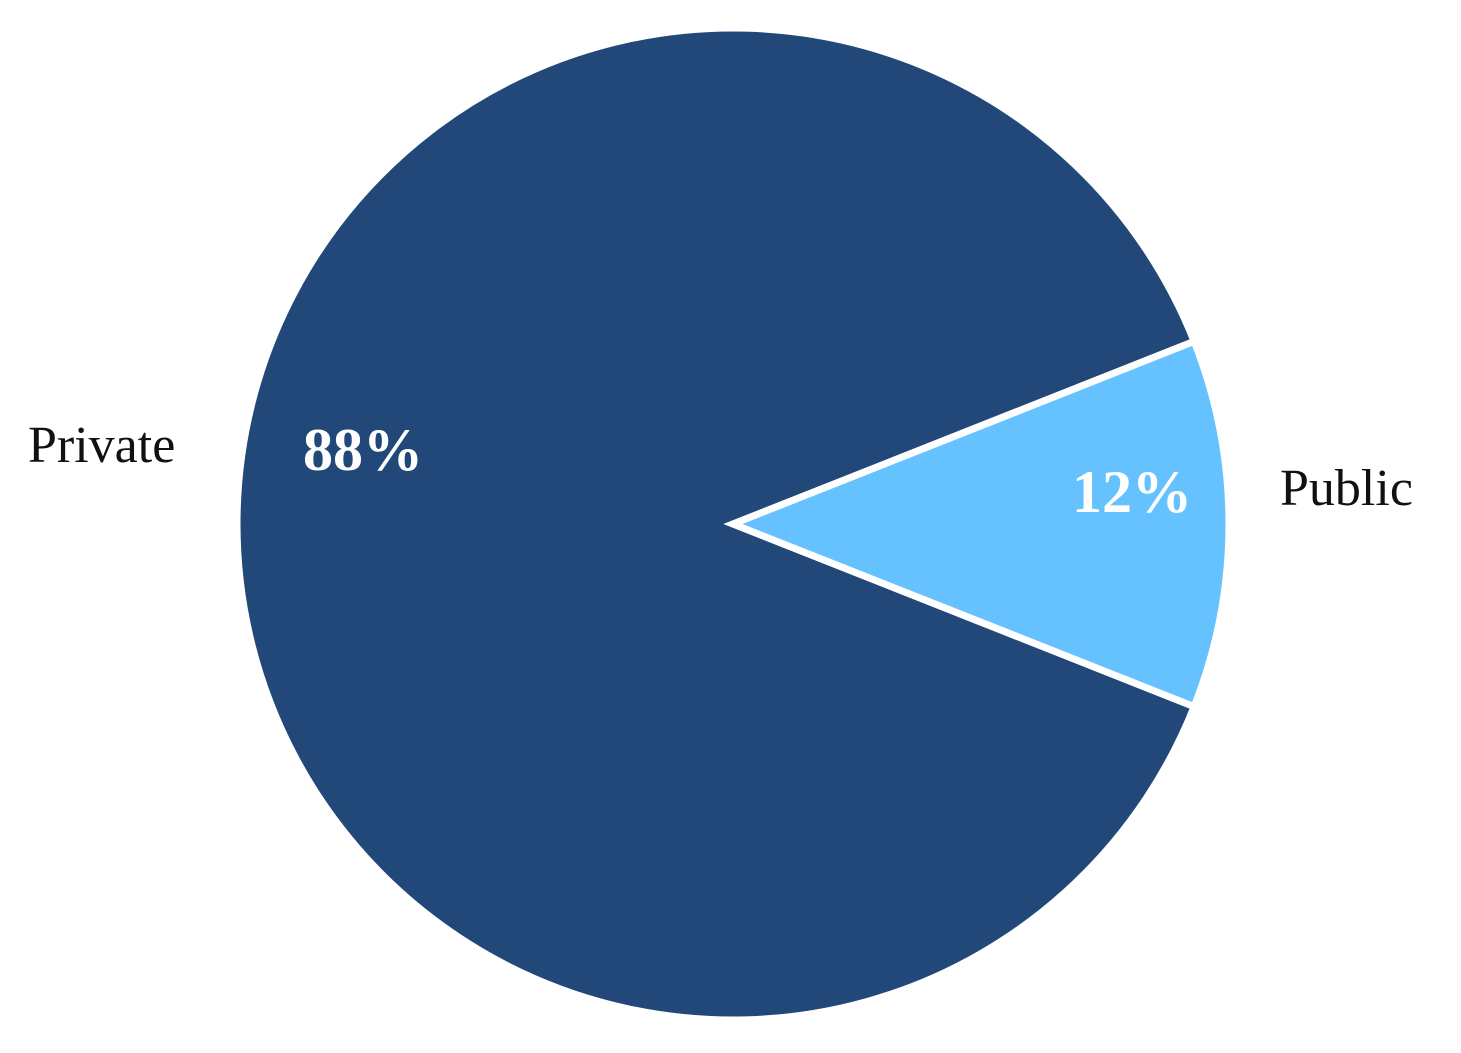 The width and height of the screenshot is (1461, 1053). I want to click on slice-label-private: Private, so click(101, 445).